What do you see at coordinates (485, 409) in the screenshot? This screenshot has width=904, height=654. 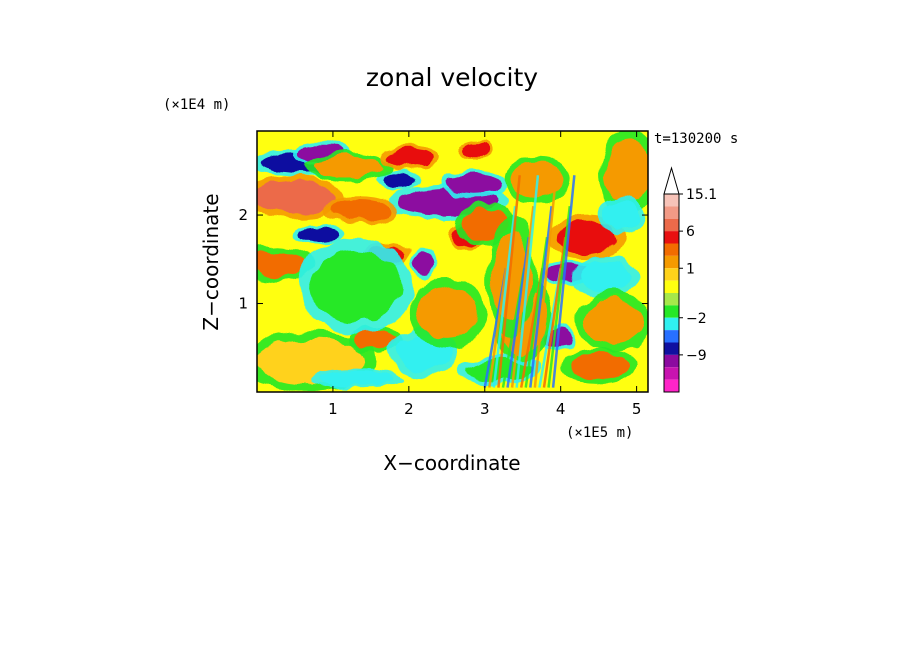 I see `x-tick-label: 3` at bounding box center [485, 409].